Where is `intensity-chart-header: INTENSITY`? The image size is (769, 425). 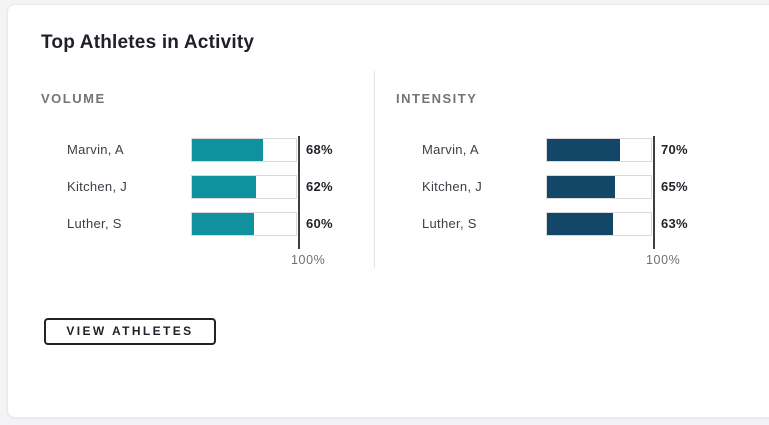
intensity-chart-header: INTENSITY is located at coordinates (437, 98).